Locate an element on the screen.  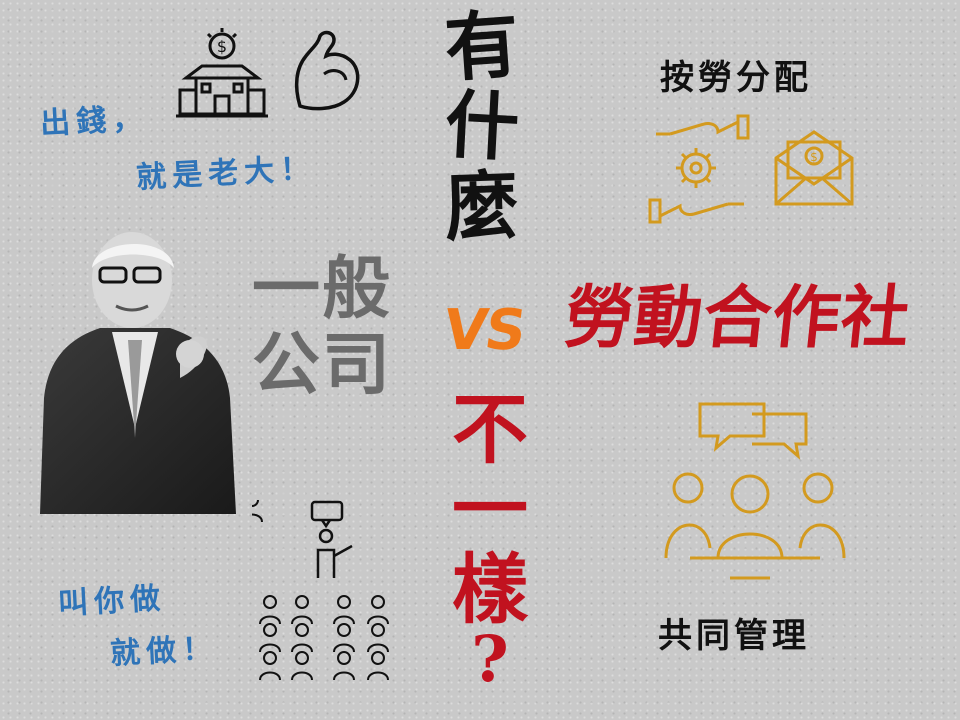
center-char-5: 一 is located at coordinates (490, 509).